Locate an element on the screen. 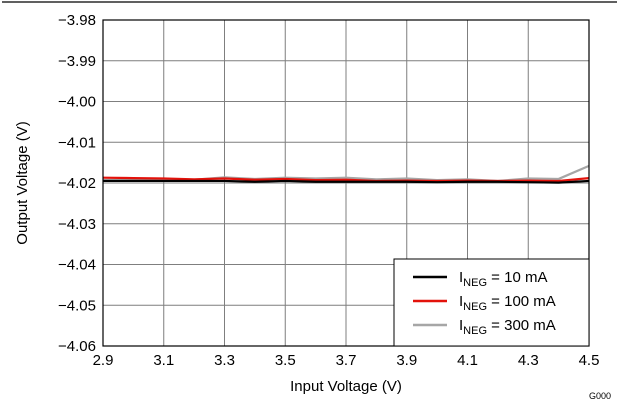  y-tick-label: −3.99 is located at coordinates (77, 61).